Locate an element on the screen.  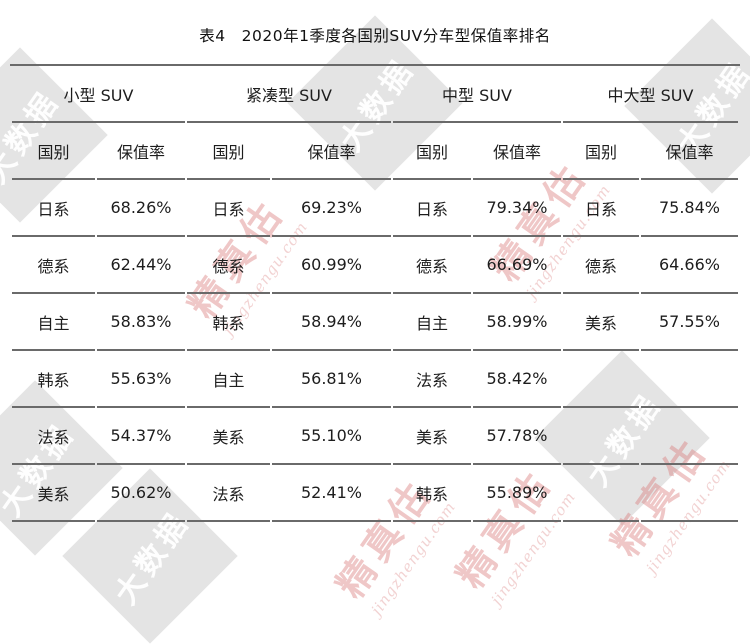
column-header-row: 国别 保值率 国别 保值率 国别 保值率 国别 保值率 is located at coordinates (375, 151).